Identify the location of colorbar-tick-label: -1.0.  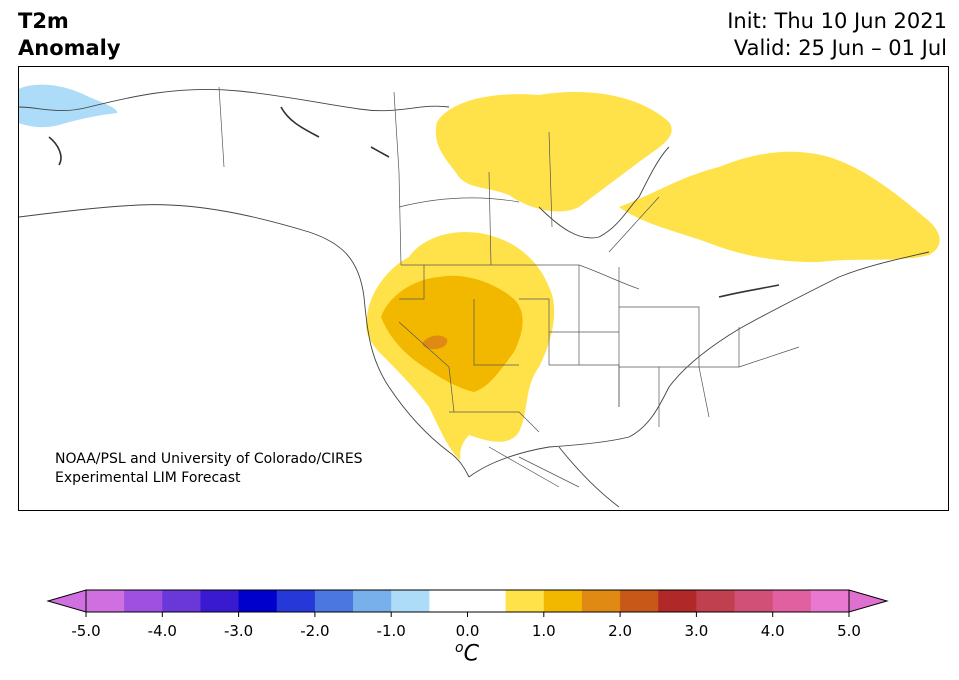
(391, 631).